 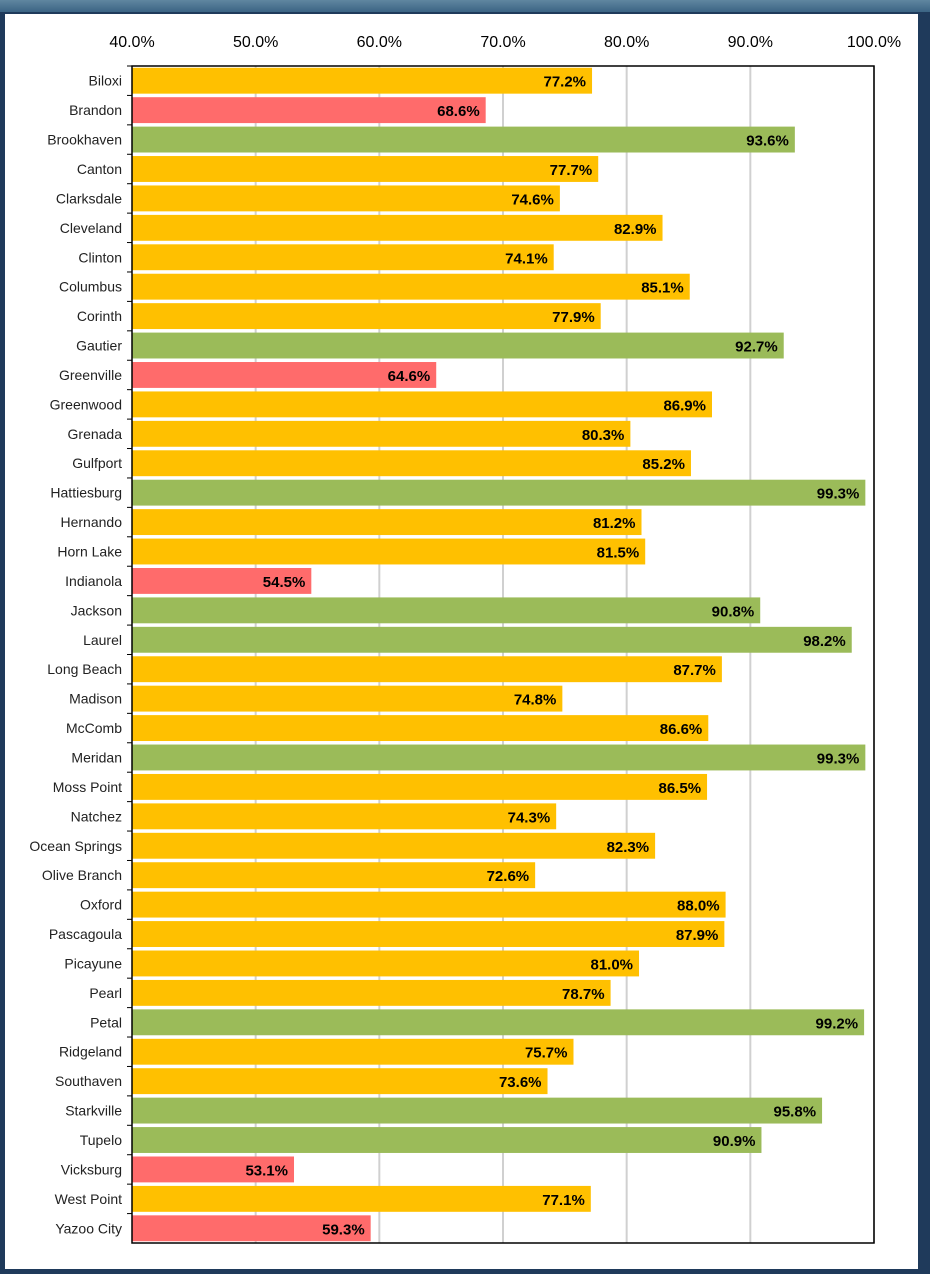 I want to click on data-label: 81.5%, so click(x=618, y=553).